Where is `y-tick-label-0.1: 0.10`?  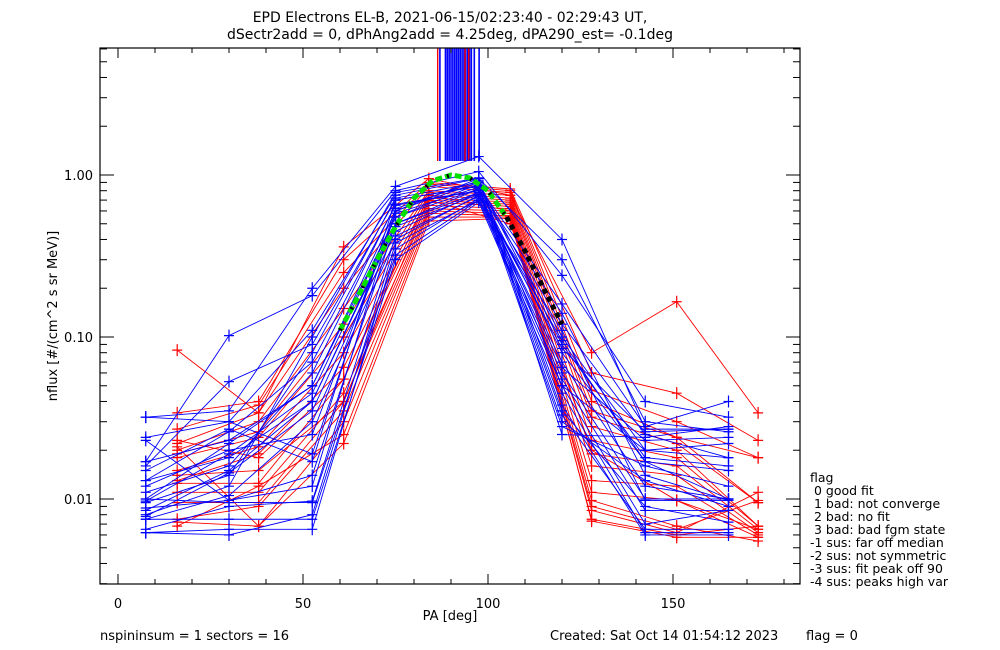
y-tick-label-0.1: 0.10 is located at coordinates (78, 338).